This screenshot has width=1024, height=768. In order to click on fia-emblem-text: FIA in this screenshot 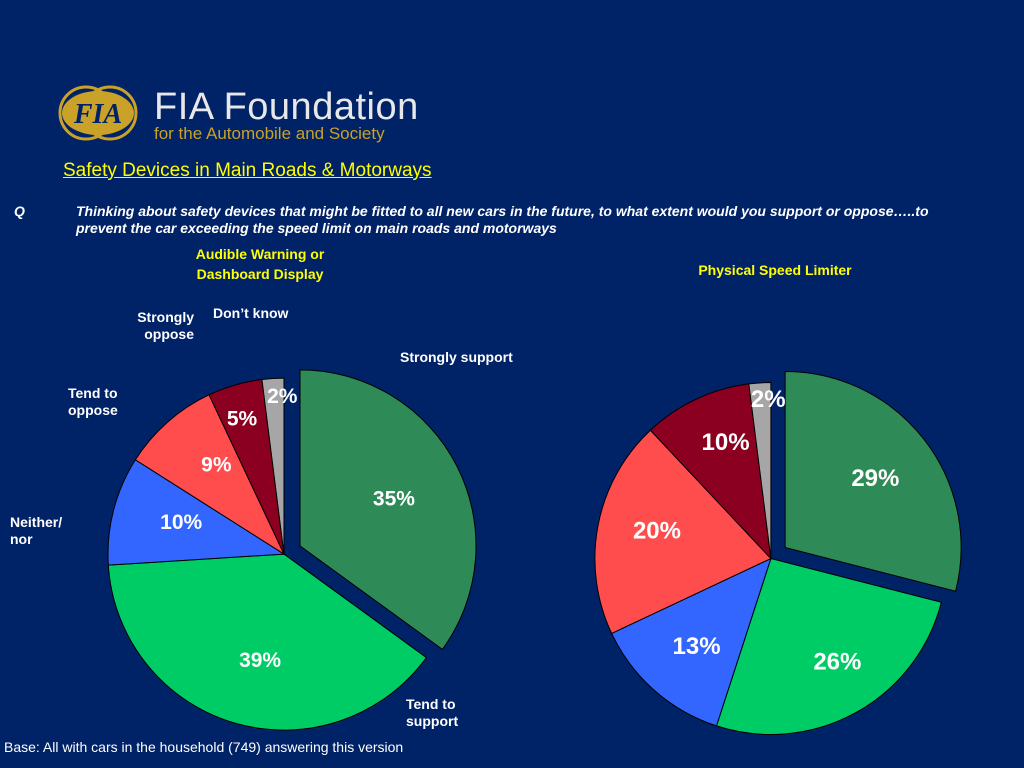, I will do `click(97, 114)`.